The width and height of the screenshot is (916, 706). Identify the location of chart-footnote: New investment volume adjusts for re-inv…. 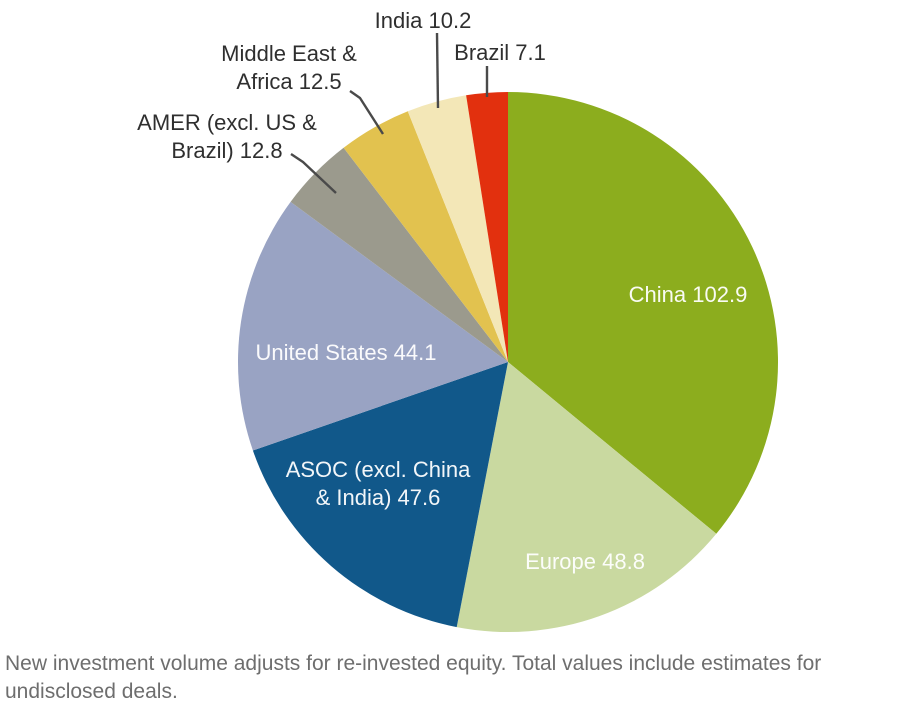
(458, 678).